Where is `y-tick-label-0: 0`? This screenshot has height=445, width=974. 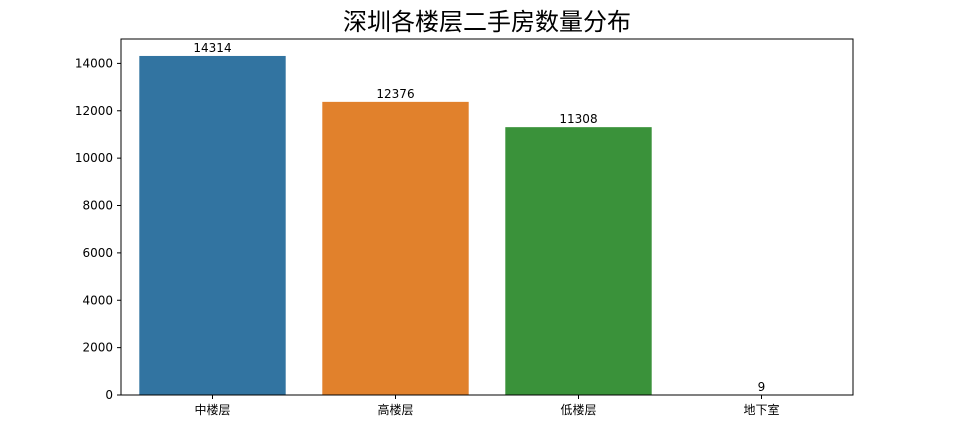 y-tick-label-0: 0 is located at coordinates (109, 395).